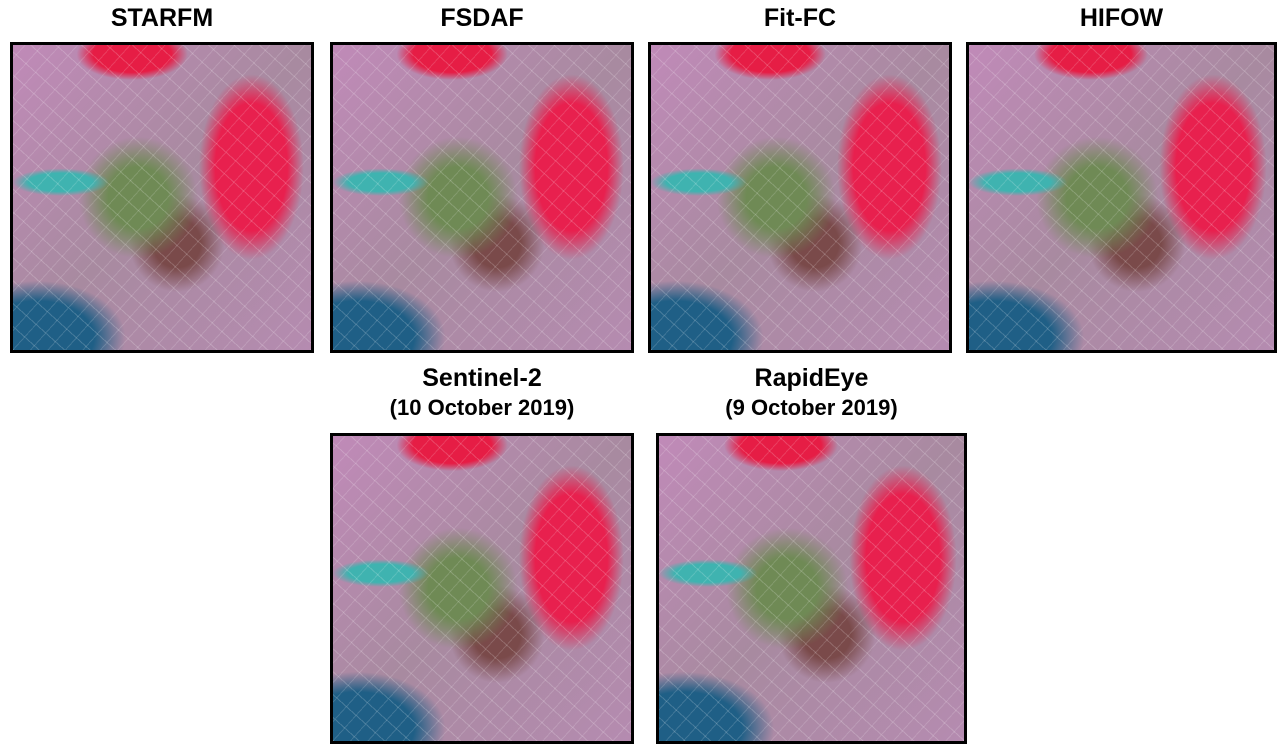  Describe the element at coordinates (811, 378) in the screenshot. I see `panel-title: RapidEye` at that location.